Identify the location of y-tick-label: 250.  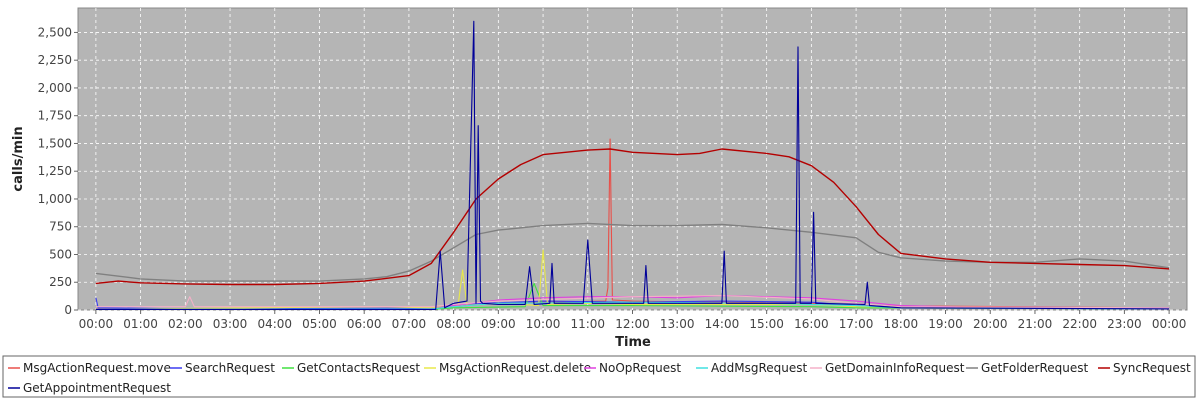
(60, 282).